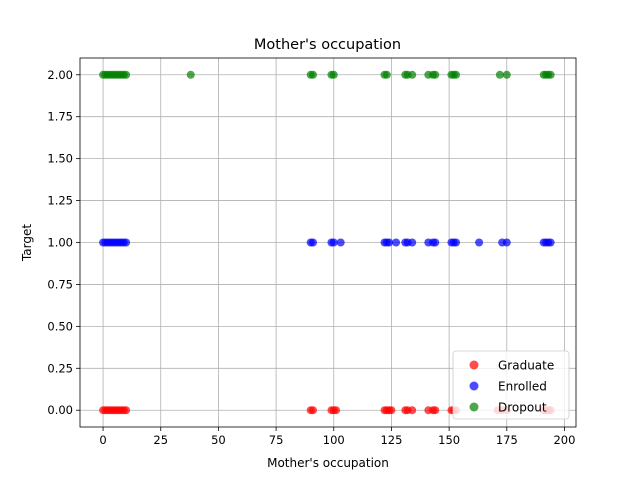  Describe the element at coordinates (60, 75) in the screenshot. I see `y-tick-label: 2.00` at that location.